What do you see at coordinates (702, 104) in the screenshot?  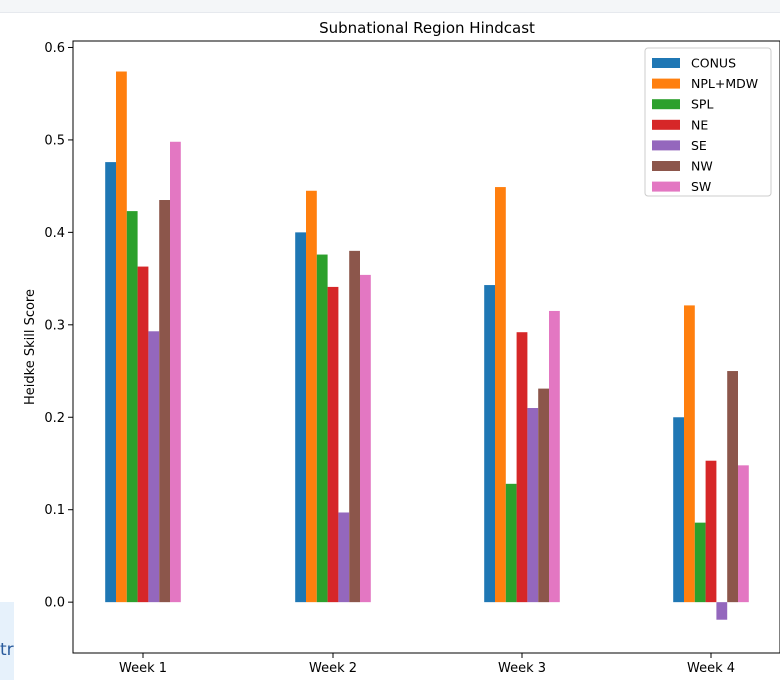 I see `legend-label: SPL` at bounding box center [702, 104].